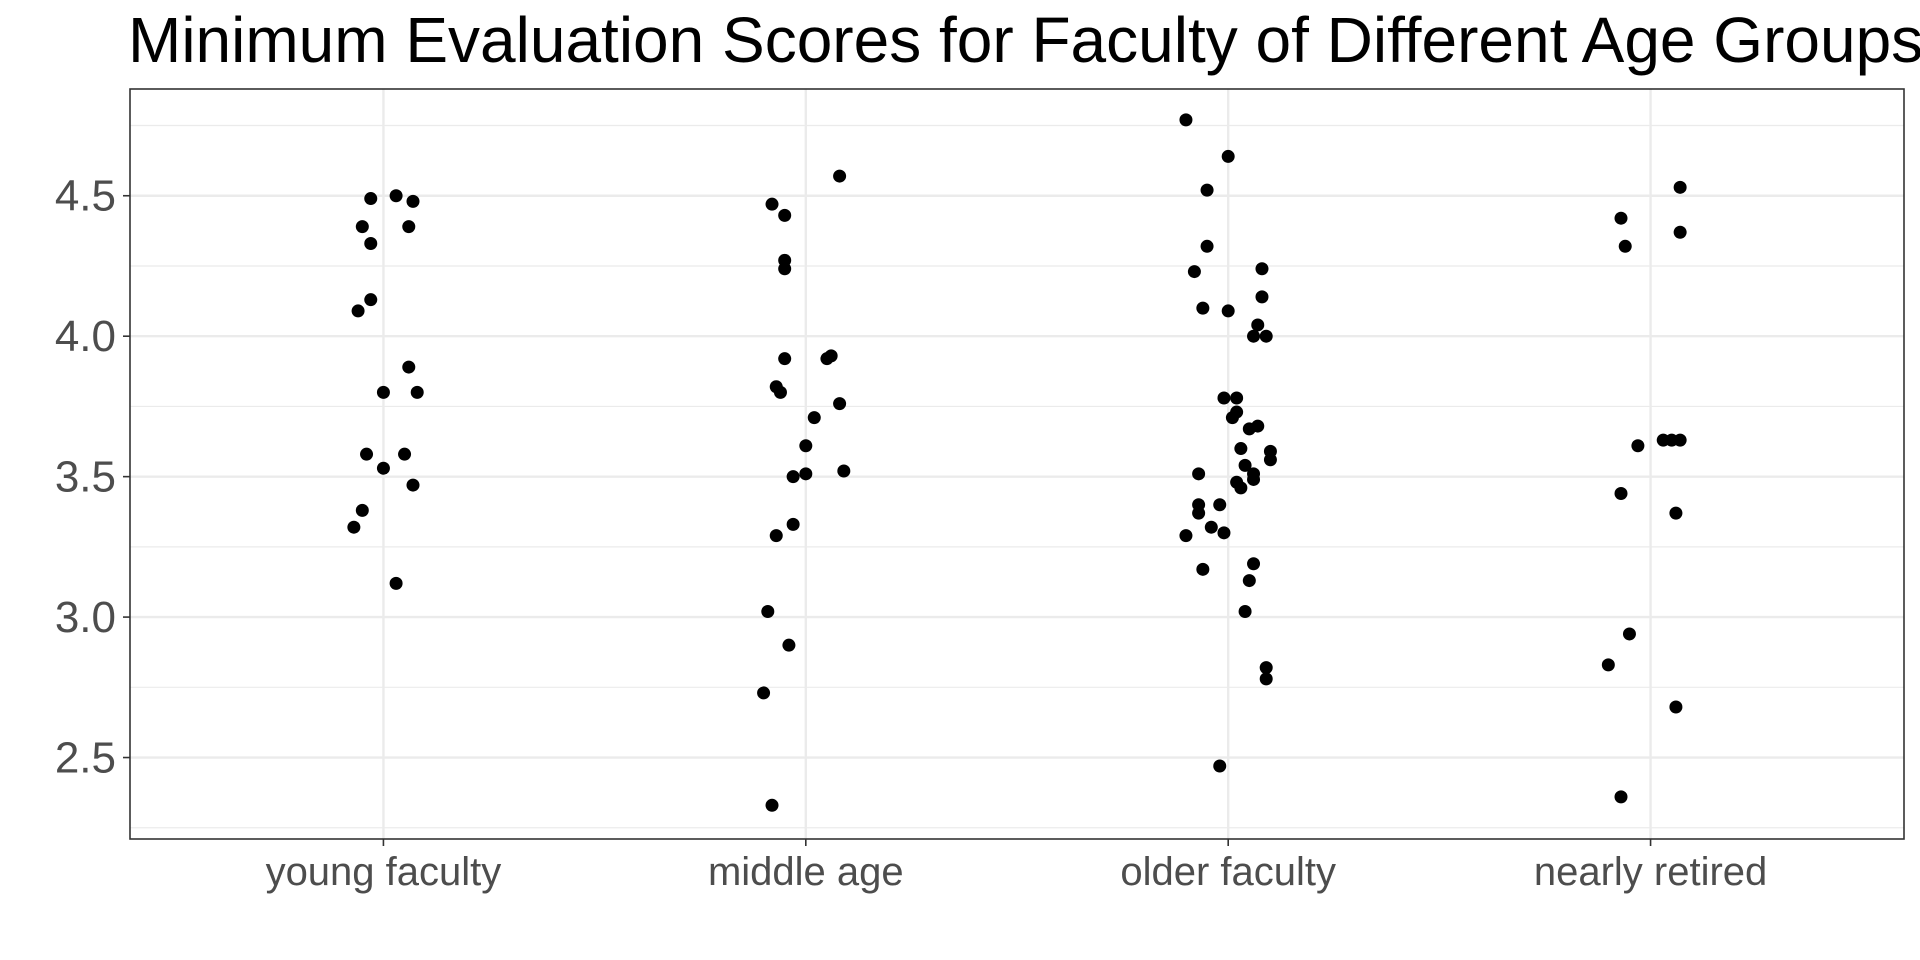 The height and width of the screenshot is (960, 1920). Describe the element at coordinates (85, 196) in the screenshot. I see `y-tick-label: 4.5` at that location.